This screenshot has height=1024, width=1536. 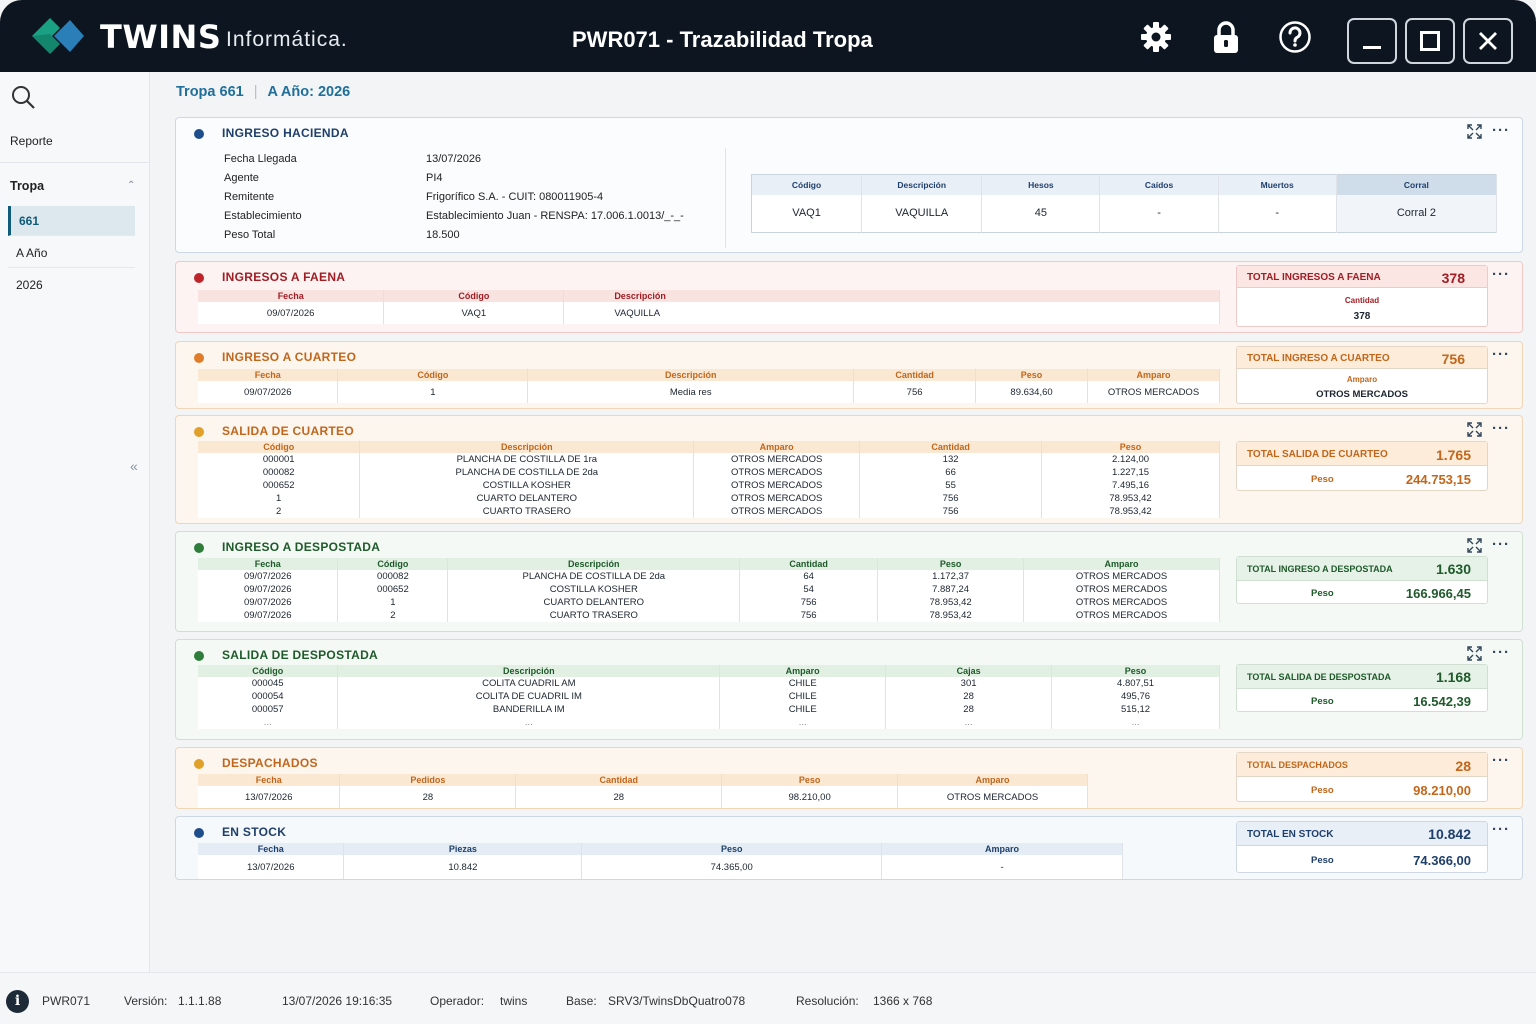 I want to click on sidebar-reporte: Reporte, so click(x=31, y=141).